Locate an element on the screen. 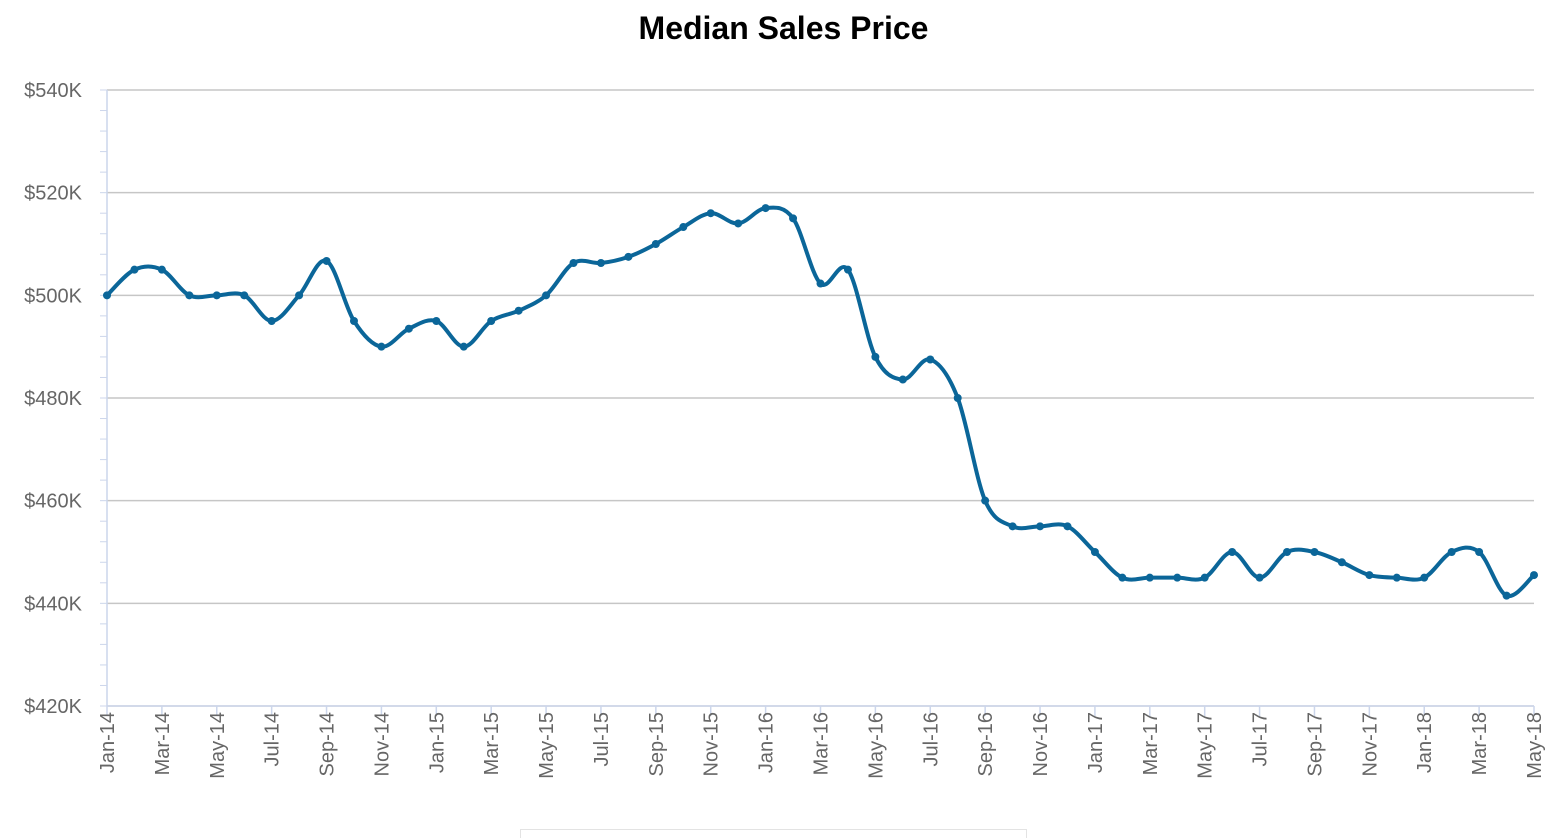 This screenshot has width=1567, height=838. y-tick-label: $540K is located at coordinates (53, 91).